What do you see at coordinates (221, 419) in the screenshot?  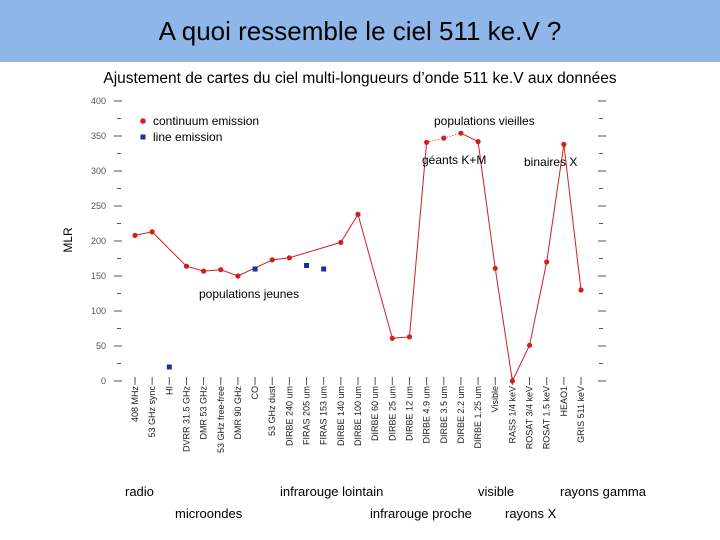 I see `x-tick-label: 53 GHz free-free` at bounding box center [221, 419].